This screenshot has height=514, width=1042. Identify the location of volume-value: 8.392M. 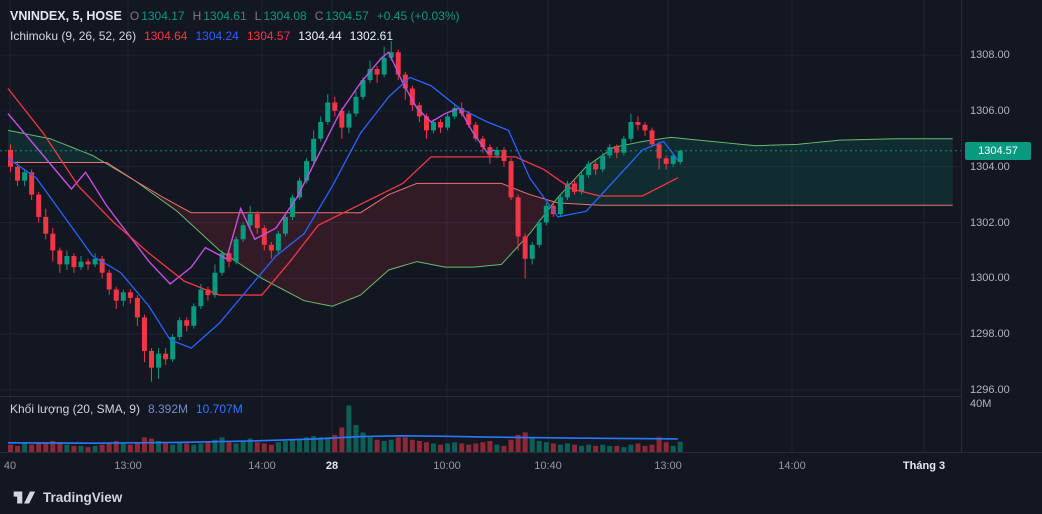
(167, 409).